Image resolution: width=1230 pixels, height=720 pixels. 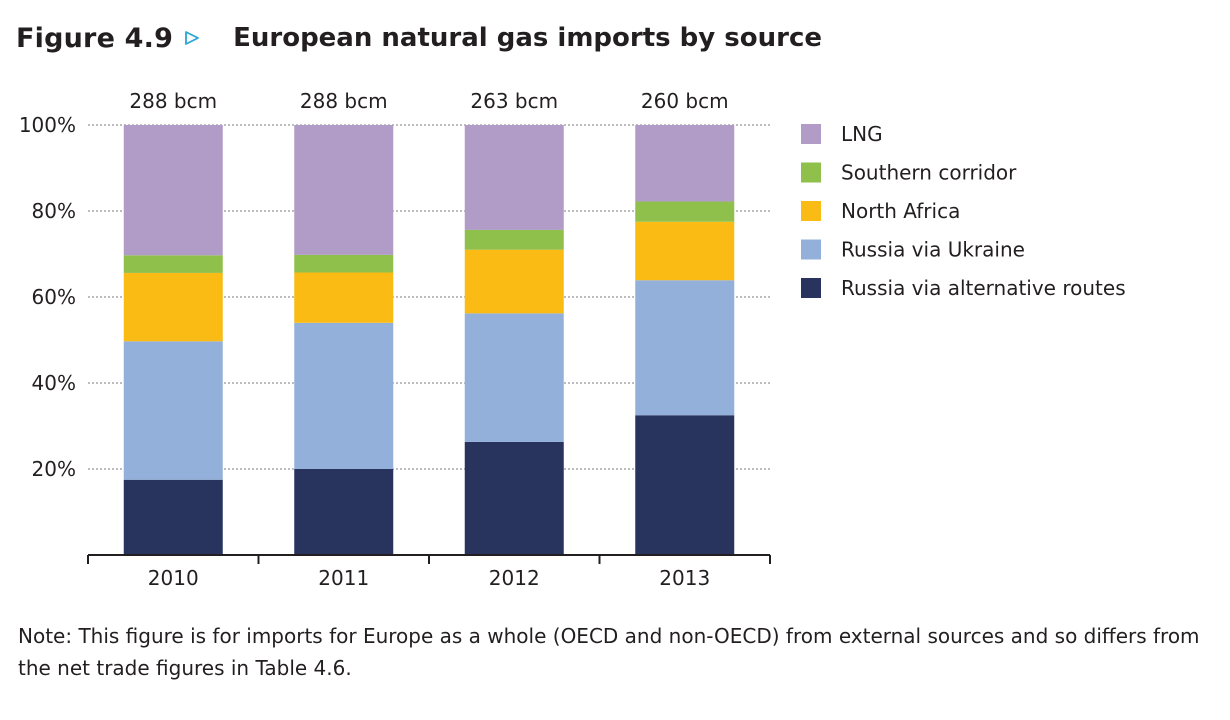 I want to click on x-tick-label: 2010, so click(x=173, y=578).